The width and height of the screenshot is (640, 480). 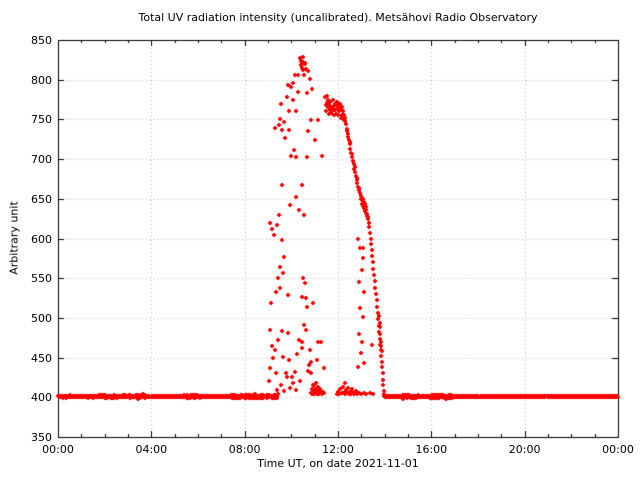 What do you see at coordinates (338, 449) in the screenshot?
I see `x-tick-label: 12:00` at bounding box center [338, 449].